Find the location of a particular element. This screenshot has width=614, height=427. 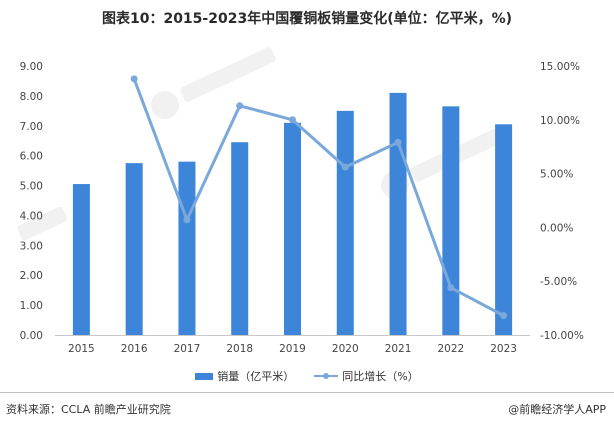

x-tick-label: 2021 is located at coordinates (398, 349).